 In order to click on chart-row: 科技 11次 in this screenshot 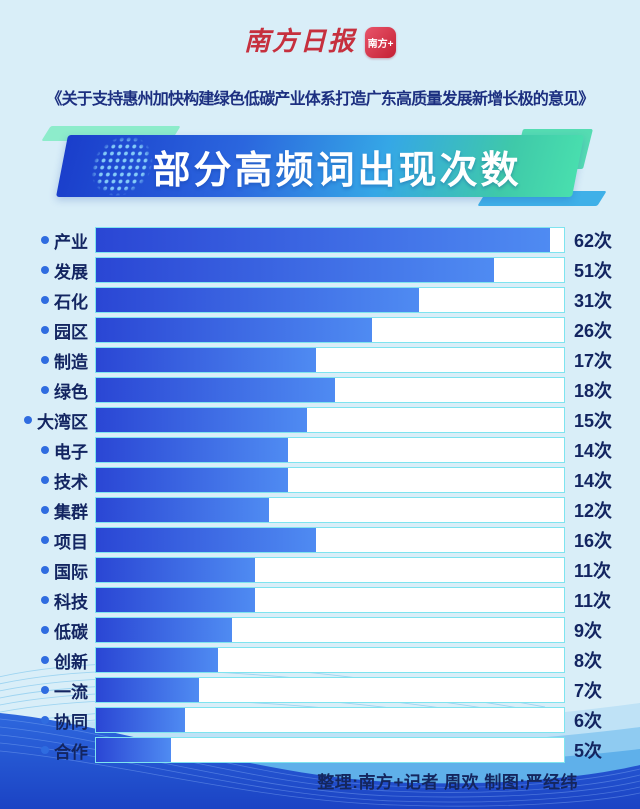, I will do `click(320, 600)`.